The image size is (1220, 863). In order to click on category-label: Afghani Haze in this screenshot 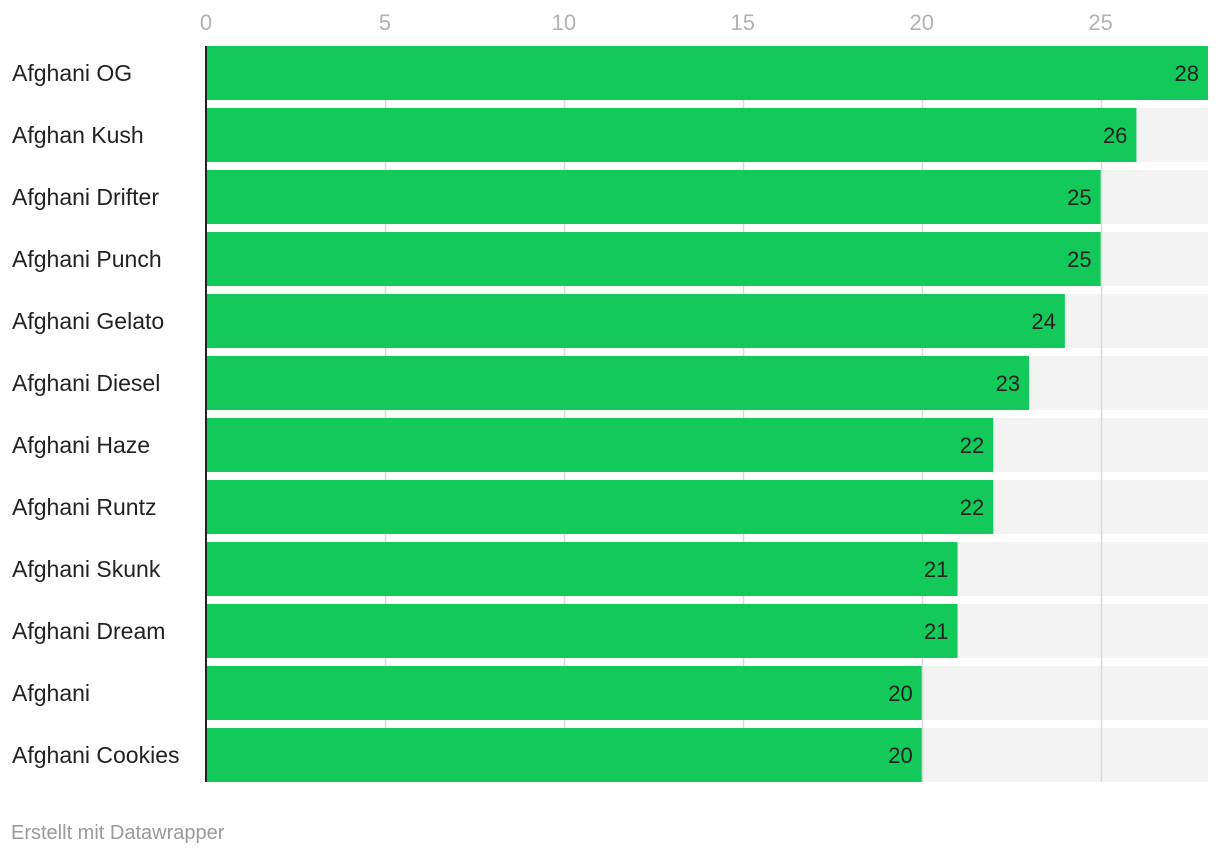, I will do `click(81, 445)`.